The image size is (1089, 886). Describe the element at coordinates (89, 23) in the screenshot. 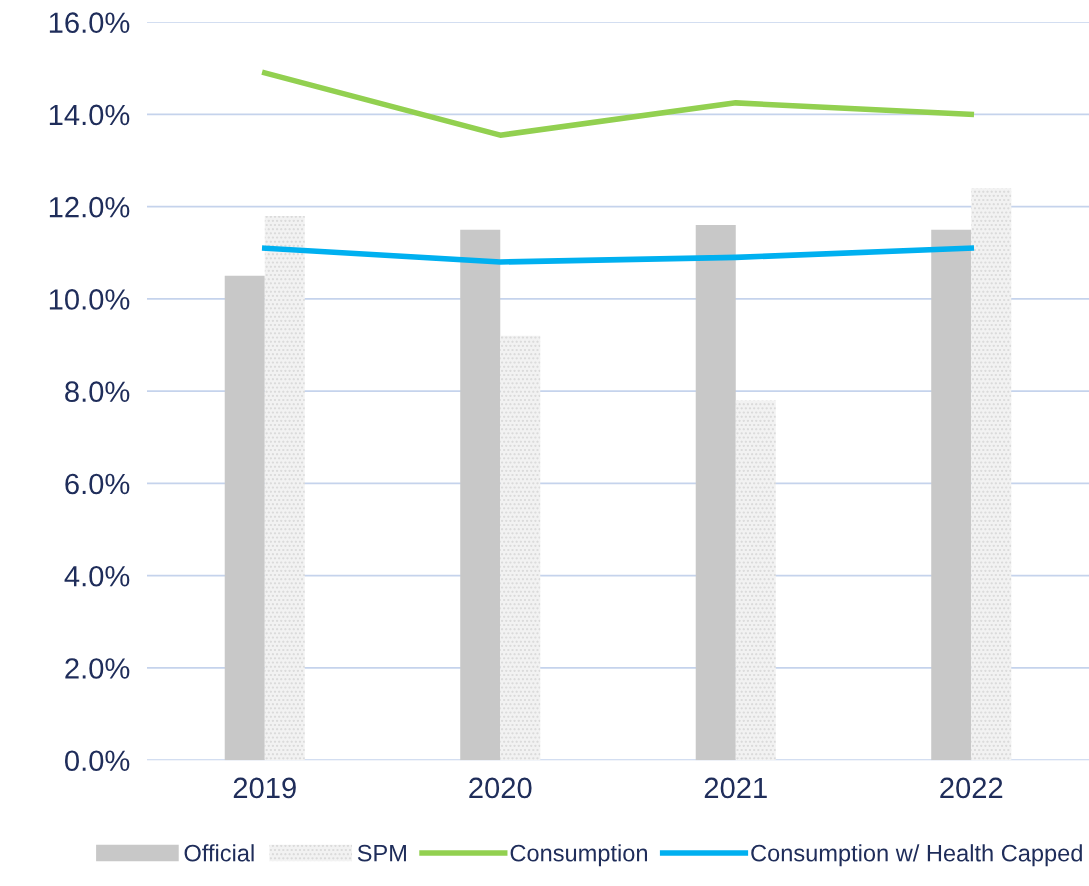

I see `y-tick-label: 16.0%` at that location.